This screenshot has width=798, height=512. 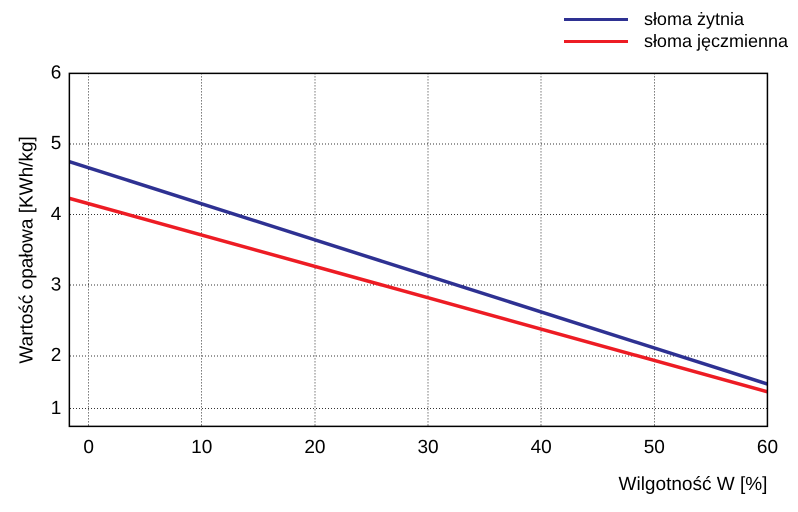 What do you see at coordinates (88, 447) in the screenshot?
I see `x-tick-label: 0` at bounding box center [88, 447].